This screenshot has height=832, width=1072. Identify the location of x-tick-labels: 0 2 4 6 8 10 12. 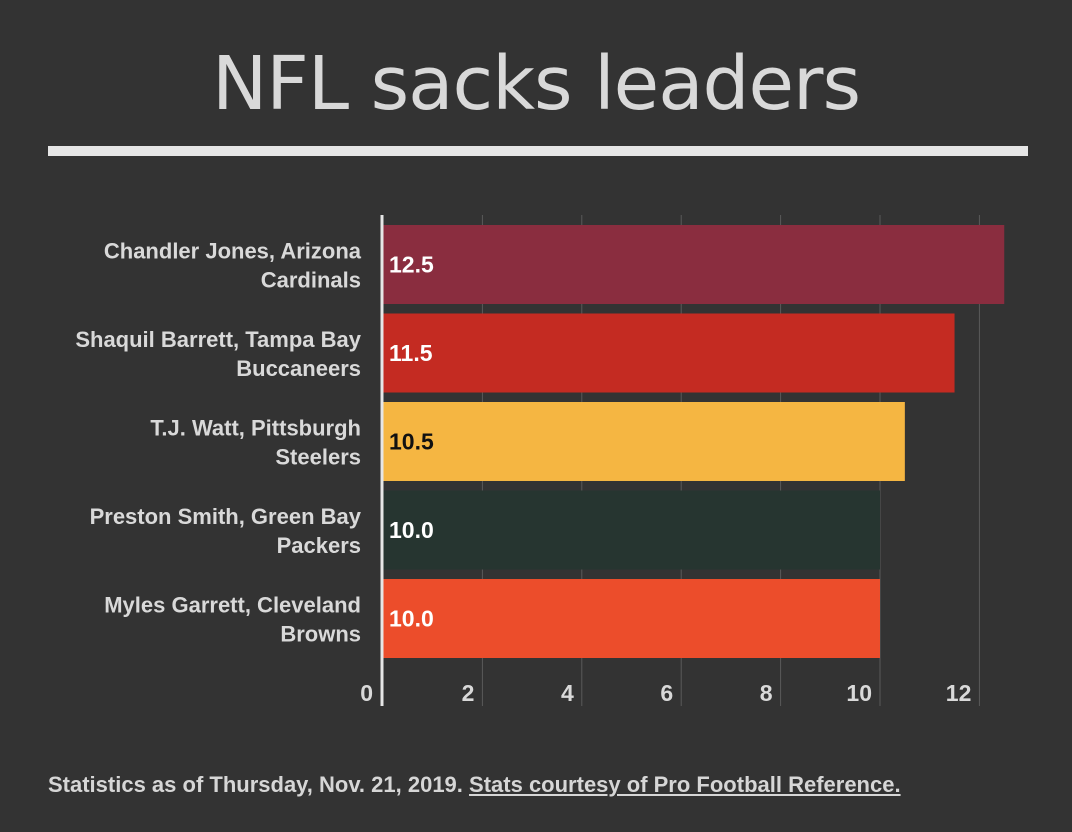
(665, 693).